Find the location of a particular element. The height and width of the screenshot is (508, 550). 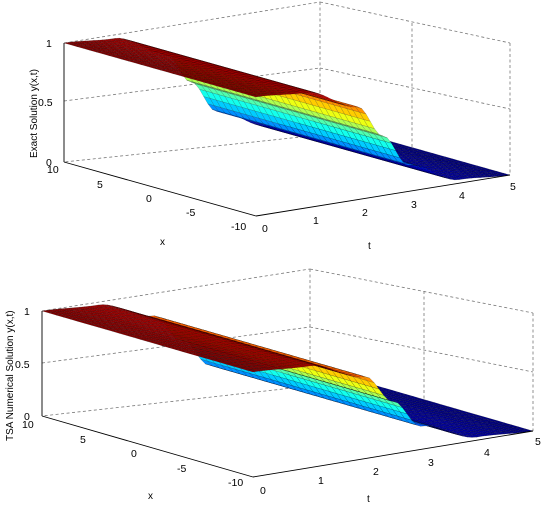

plot-top-ztick-1: 1 is located at coordinates (49, 44).